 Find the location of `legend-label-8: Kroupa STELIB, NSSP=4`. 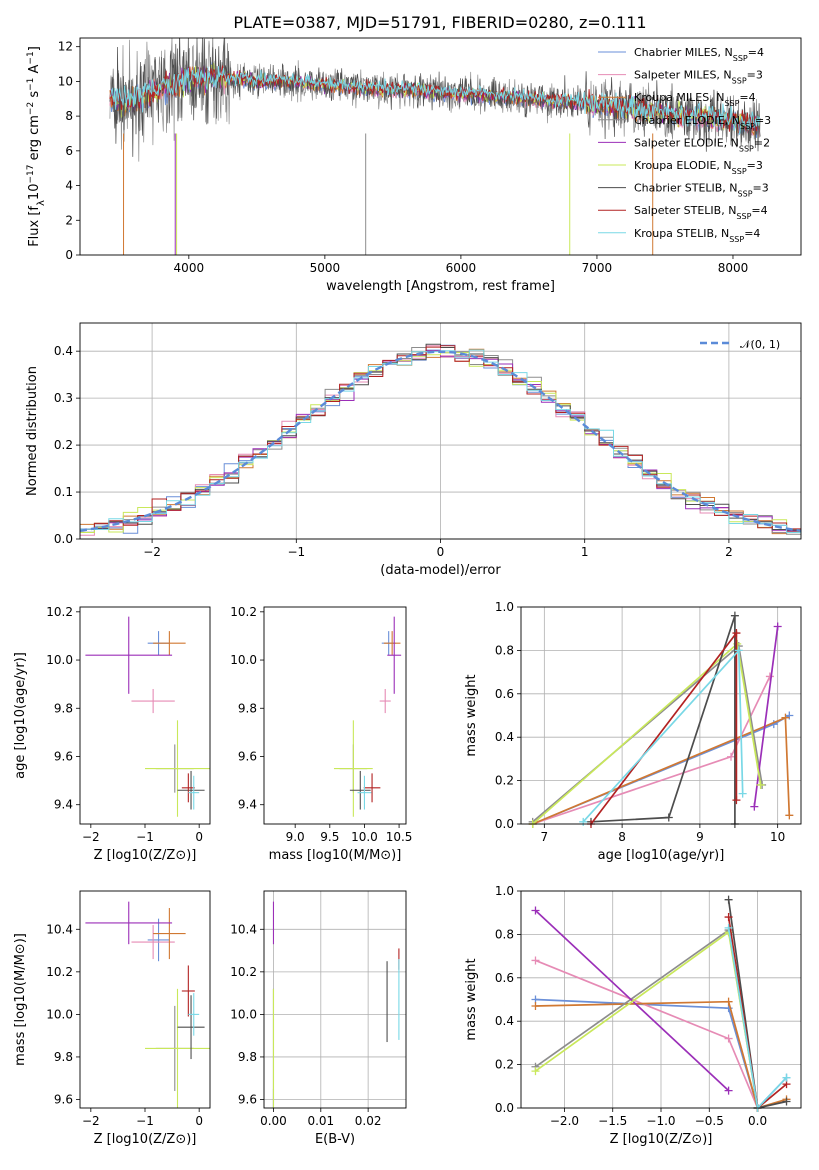

legend-label-8: Kroupa STELIB, NSSP=4 is located at coordinates (697, 235).